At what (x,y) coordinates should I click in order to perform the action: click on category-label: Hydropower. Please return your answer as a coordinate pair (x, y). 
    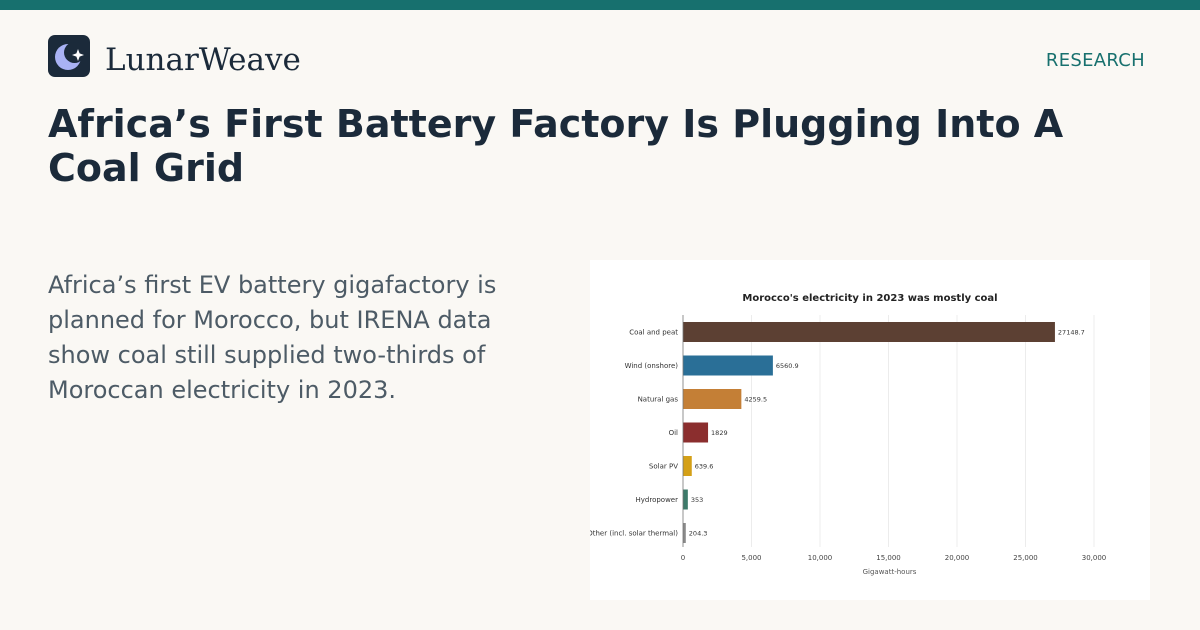
    Looking at the image, I should click on (657, 500).